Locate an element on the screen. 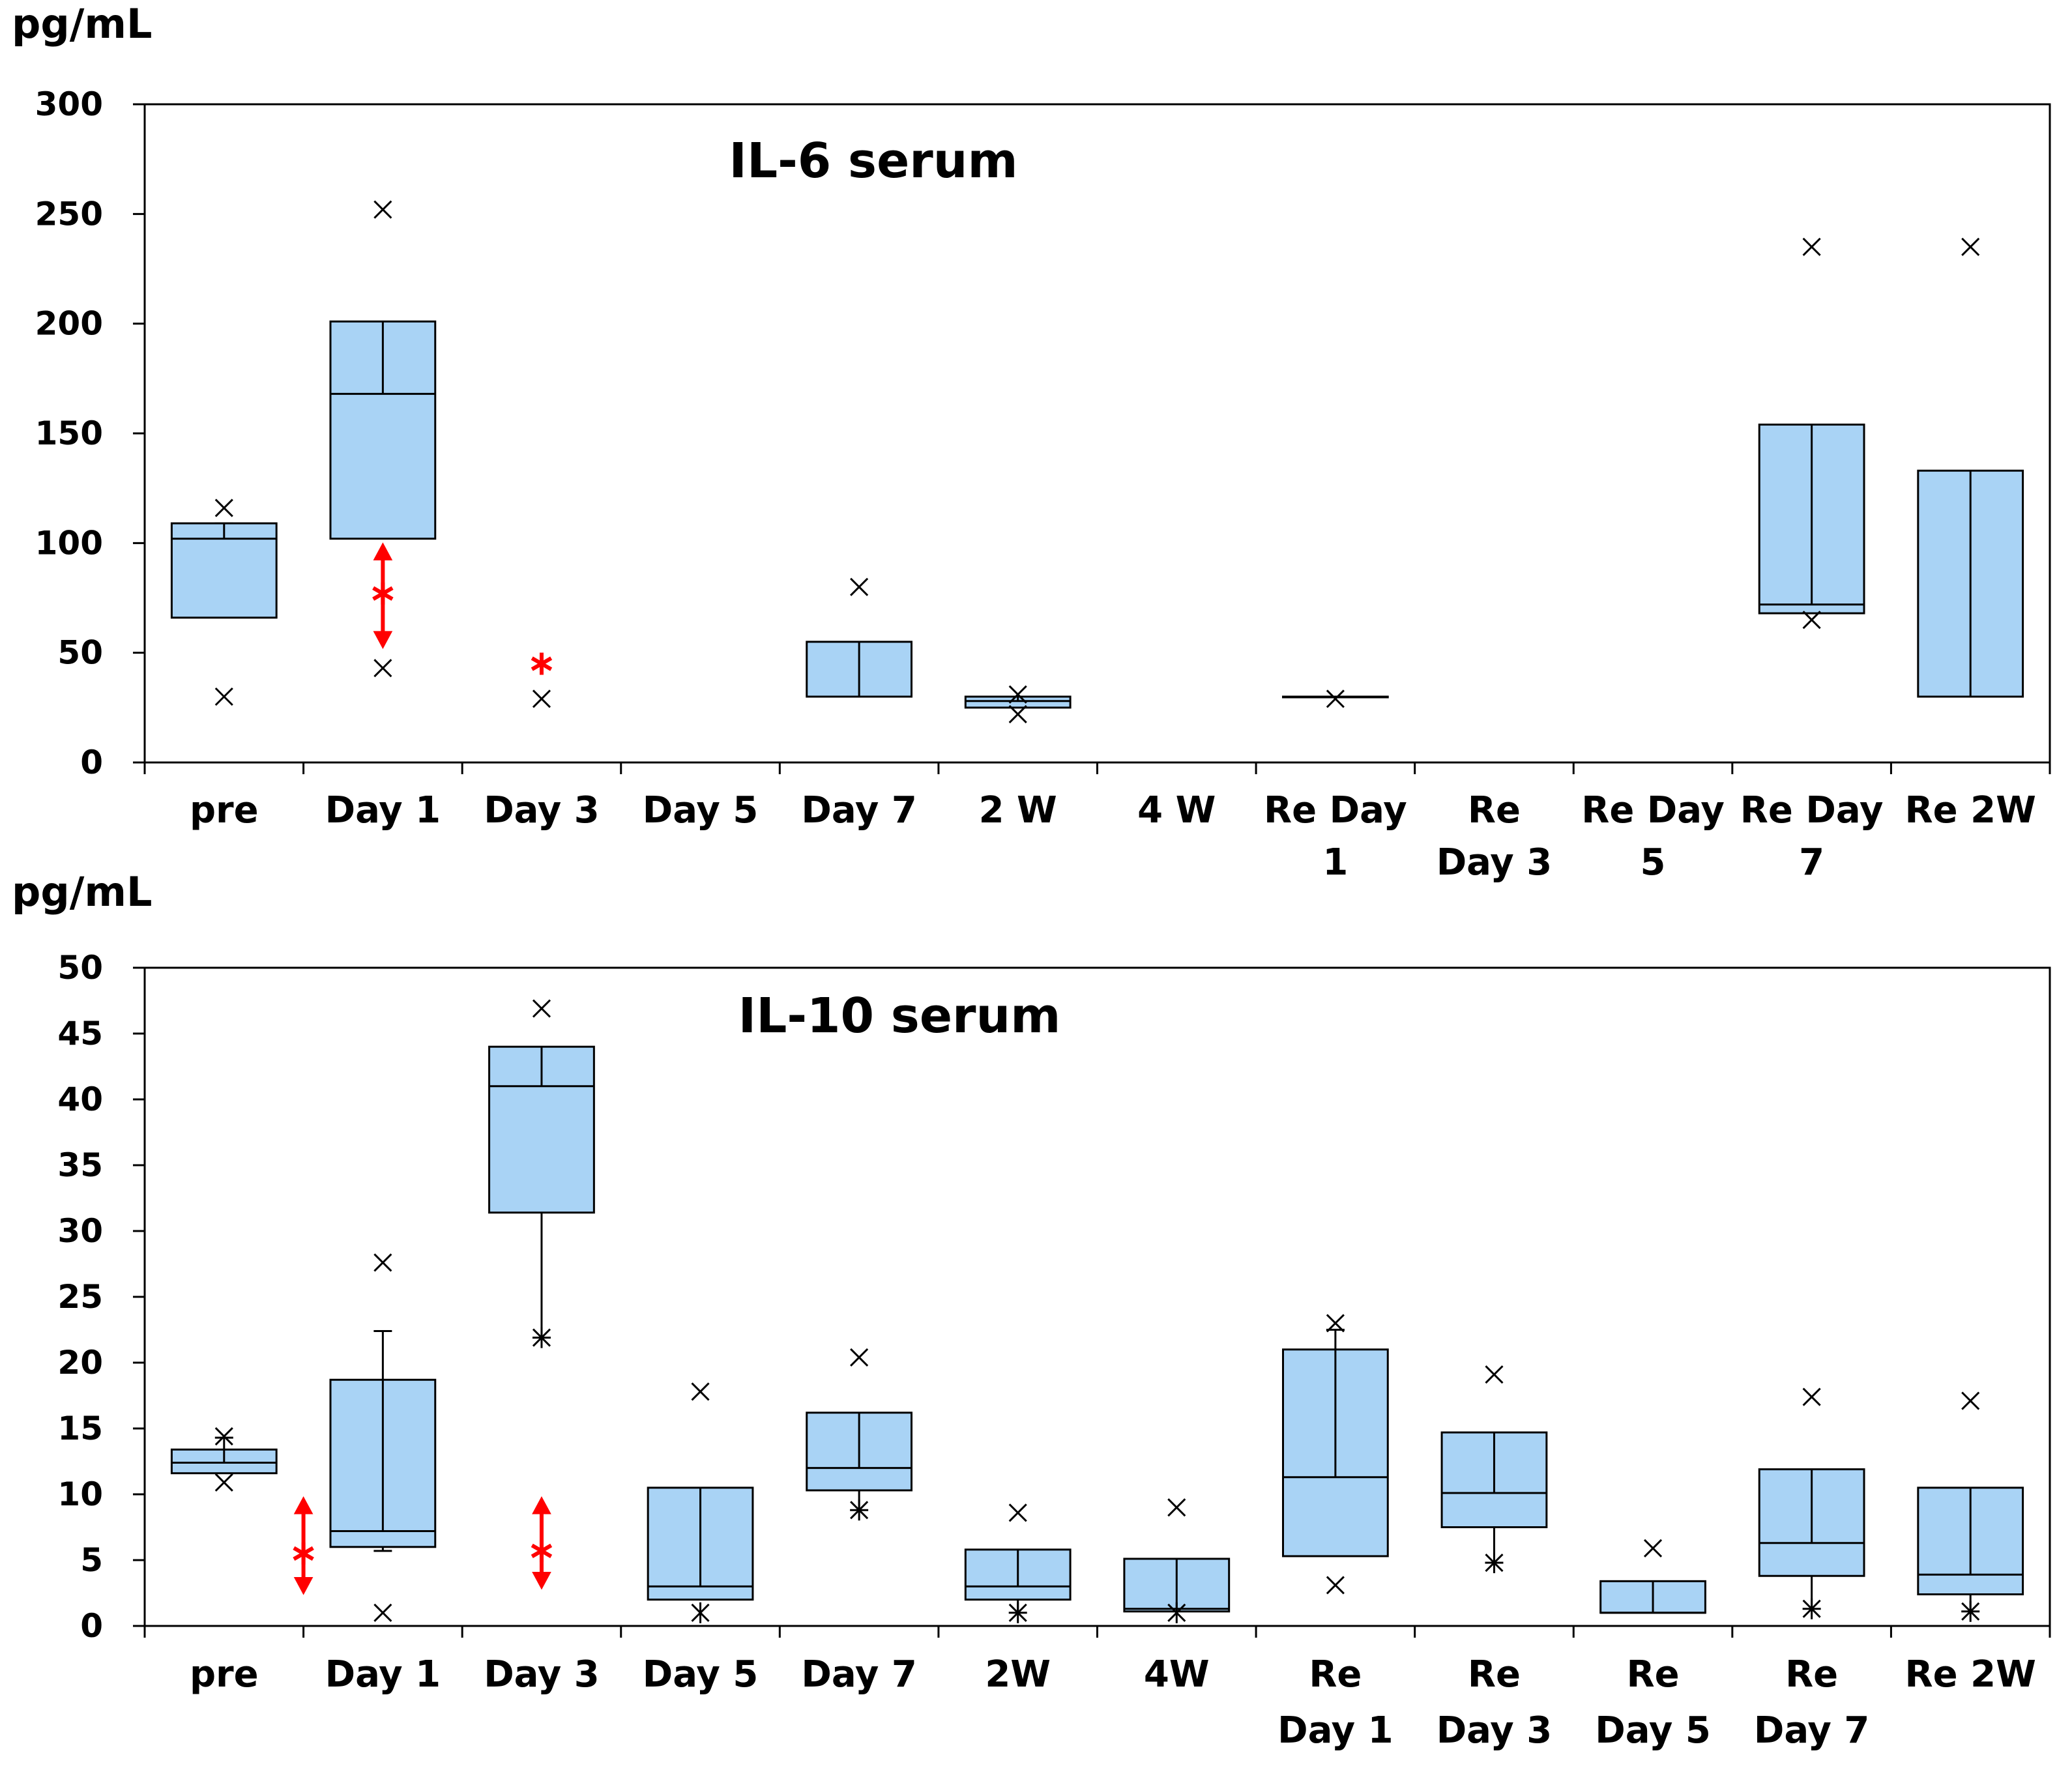 Image resolution: width=2072 pixels, height=1768 pixels. x-tick-label: 1 is located at coordinates (1335, 862).